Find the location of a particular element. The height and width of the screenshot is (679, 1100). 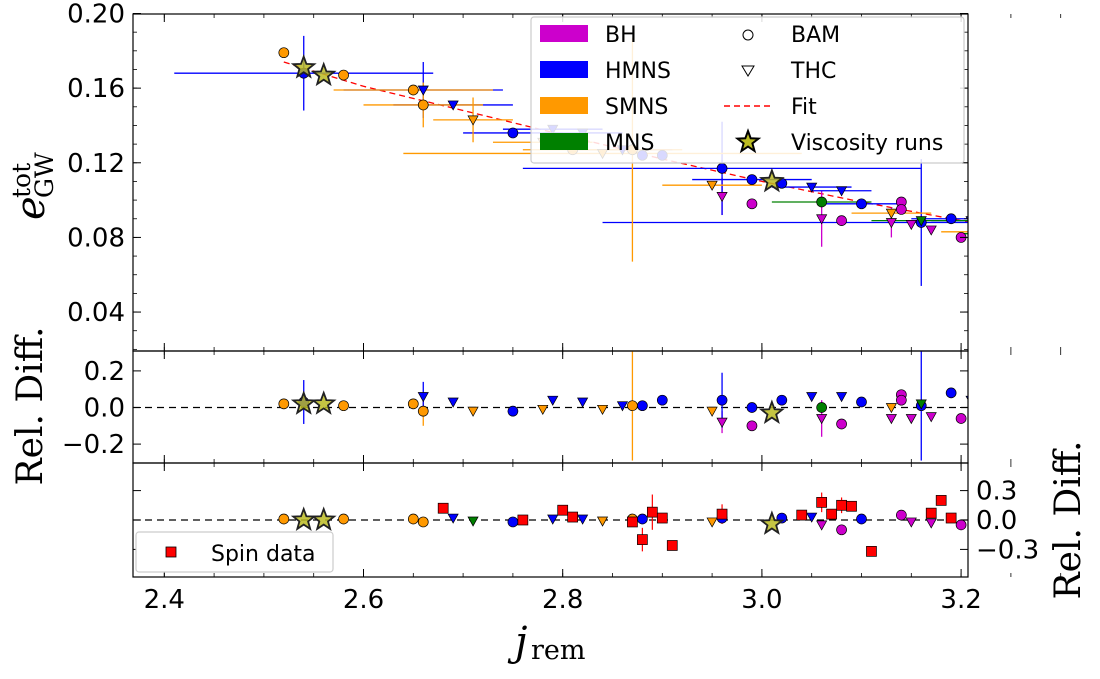

legend-label-bam: BAM is located at coordinates (815, 35).